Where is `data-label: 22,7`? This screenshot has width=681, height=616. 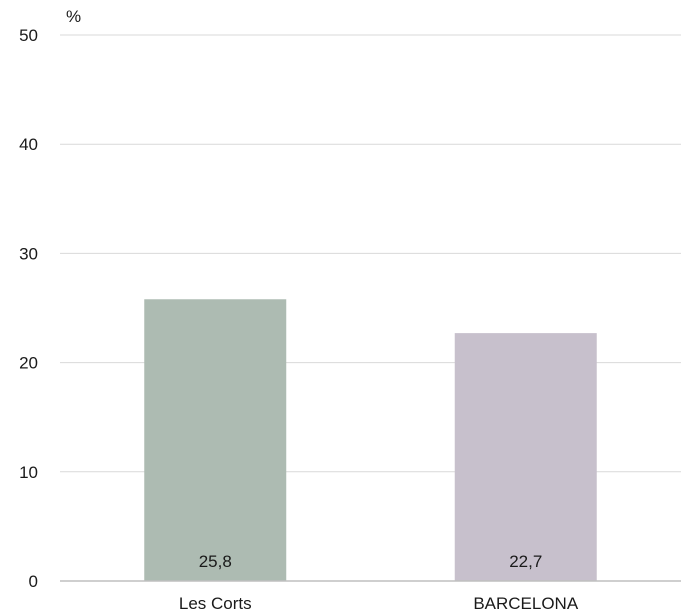
data-label: 22,7 is located at coordinates (525, 561).